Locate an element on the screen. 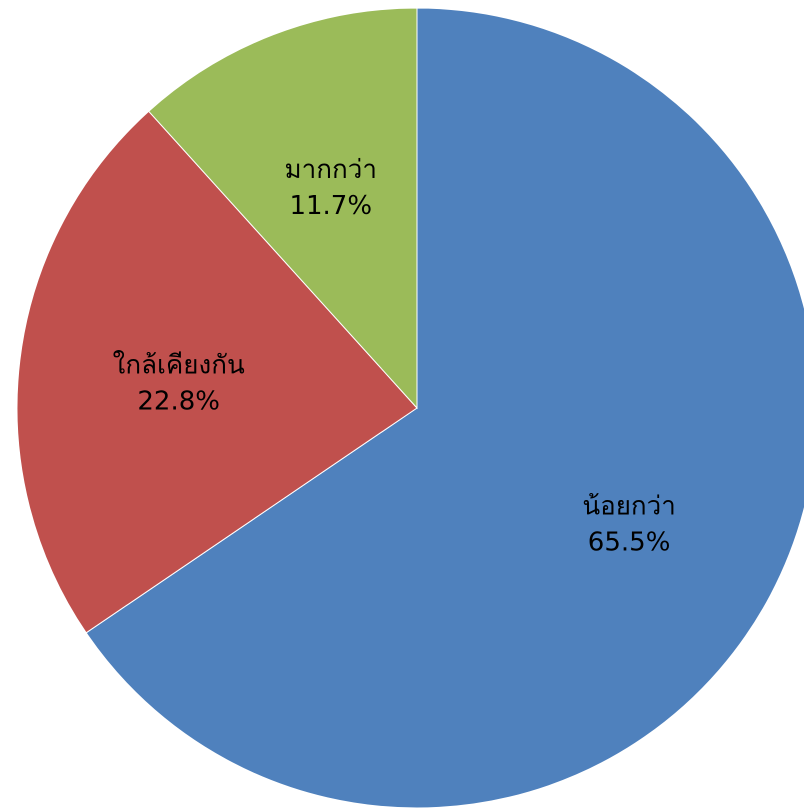  slice-value-label: 22.8% is located at coordinates (178, 401).